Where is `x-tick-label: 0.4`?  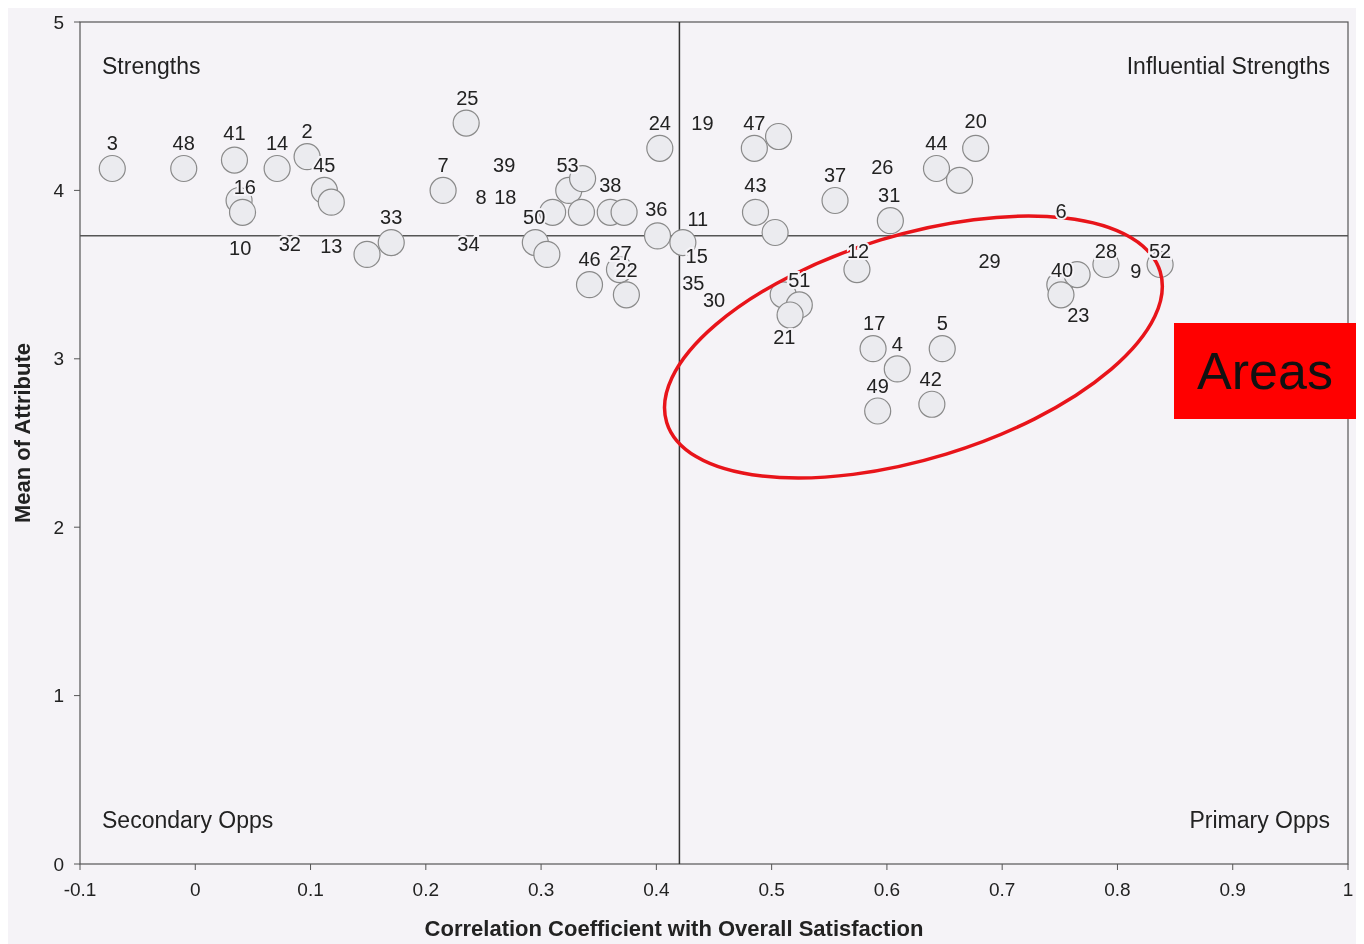 x-tick-label: 0.4 is located at coordinates (656, 889).